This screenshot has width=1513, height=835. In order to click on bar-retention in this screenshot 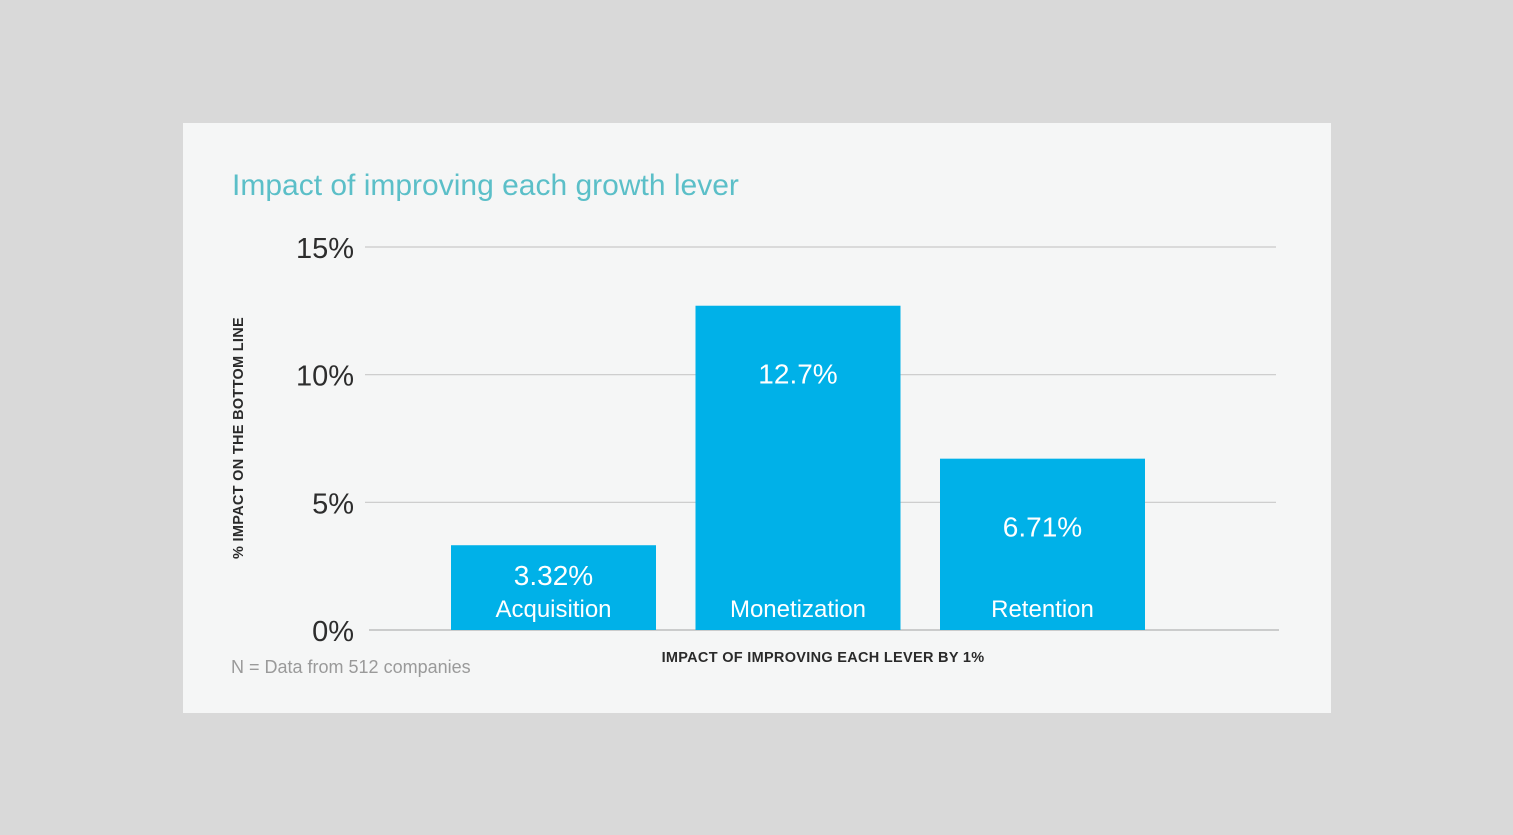, I will do `click(1042, 544)`.